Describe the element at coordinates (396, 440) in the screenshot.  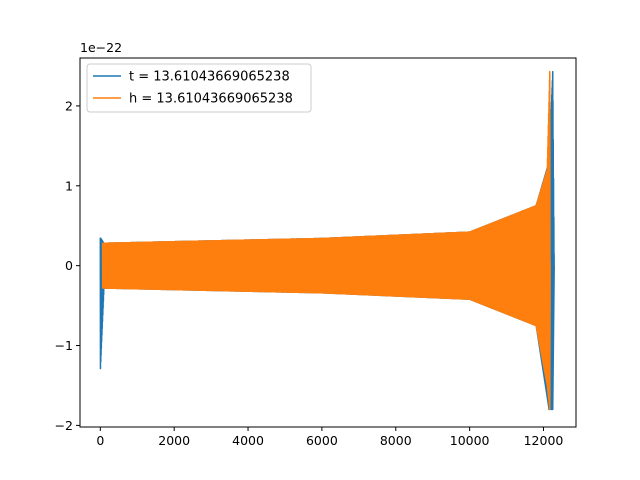
I see `x-tick-label: 8000` at that location.